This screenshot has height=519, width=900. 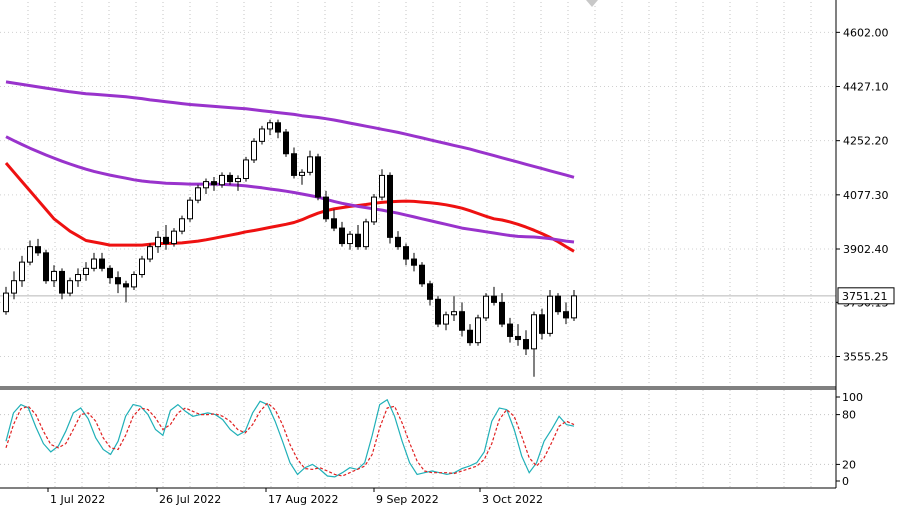 What do you see at coordinates (852, 397) in the screenshot?
I see `stochastic-tick-label: 100` at bounding box center [852, 397].